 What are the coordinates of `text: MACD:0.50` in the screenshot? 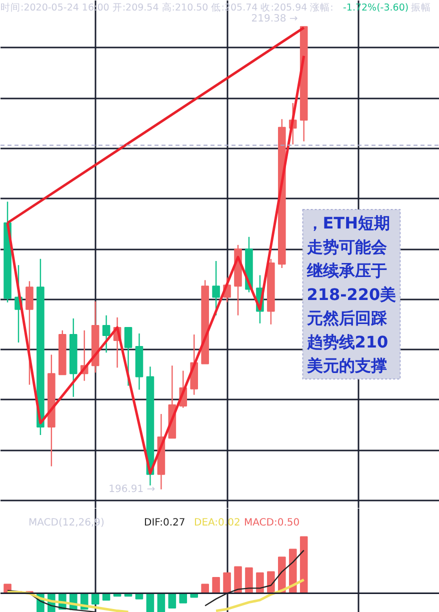 It's located at (272, 523).